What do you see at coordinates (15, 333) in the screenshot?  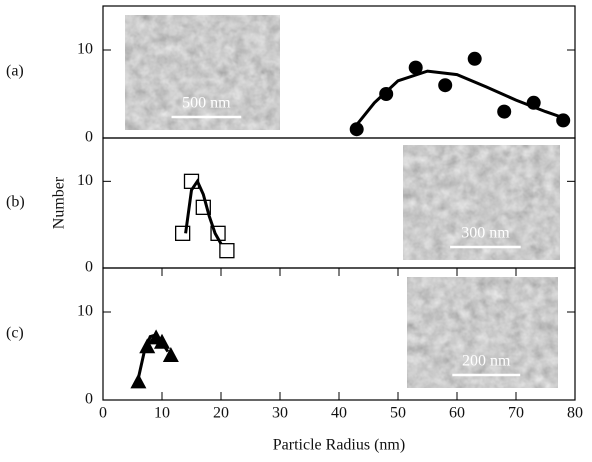 I see `panel-label: (c)` at bounding box center [15, 333].